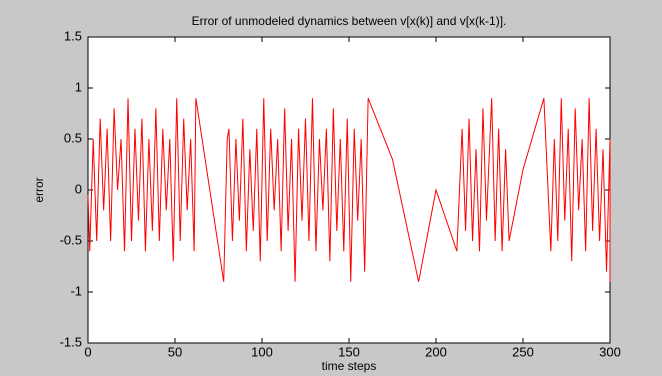 Image resolution: width=662 pixels, height=376 pixels. What do you see at coordinates (78, 86) in the screenshot?
I see `y-tick-label: 1` at bounding box center [78, 86].